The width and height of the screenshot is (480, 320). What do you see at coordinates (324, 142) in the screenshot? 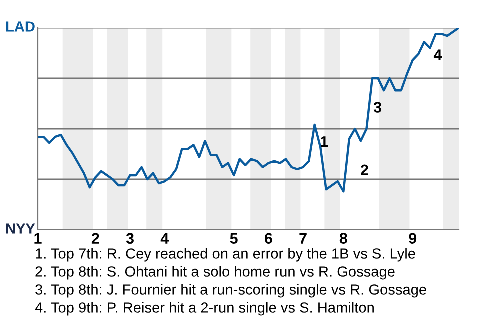
I see `annotation: 1` at bounding box center [324, 142].